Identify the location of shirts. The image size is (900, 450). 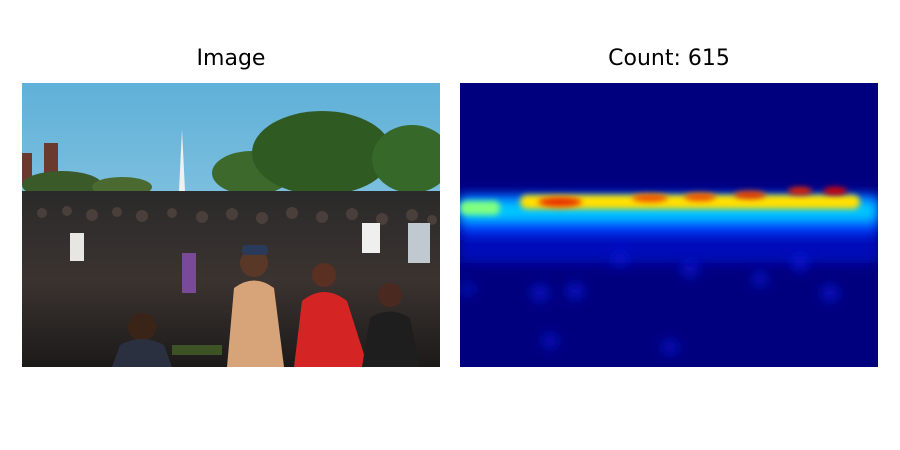
(250, 258).